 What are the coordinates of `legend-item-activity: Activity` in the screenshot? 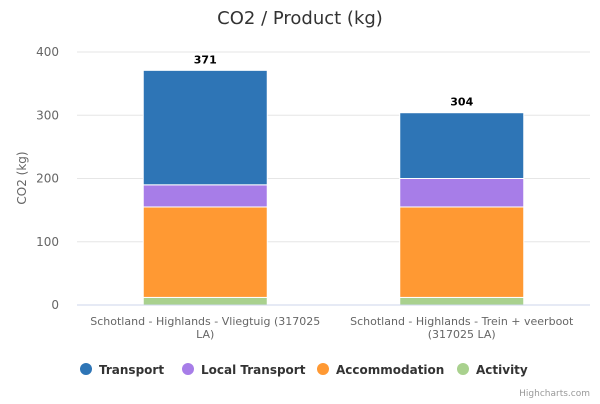 It's located at (492, 370).